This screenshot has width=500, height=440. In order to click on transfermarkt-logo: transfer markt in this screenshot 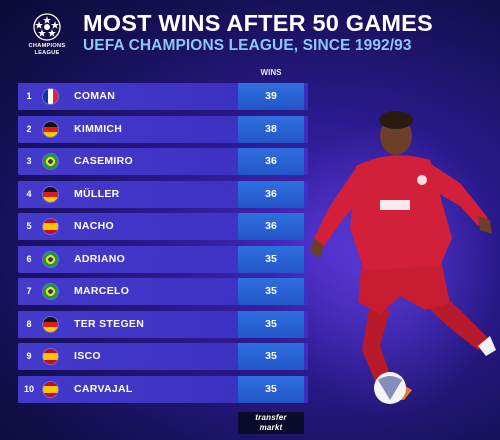, I will do `click(271, 423)`.